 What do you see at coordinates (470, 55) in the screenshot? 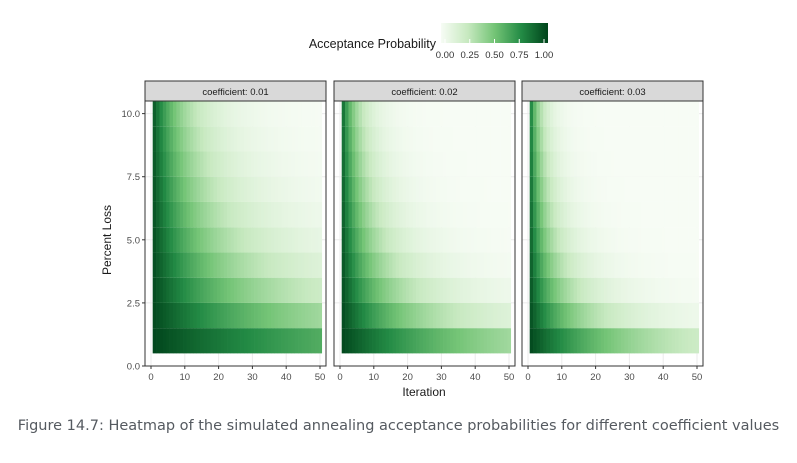
I see `legend-tick-label: 0.25` at bounding box center [470, 55].